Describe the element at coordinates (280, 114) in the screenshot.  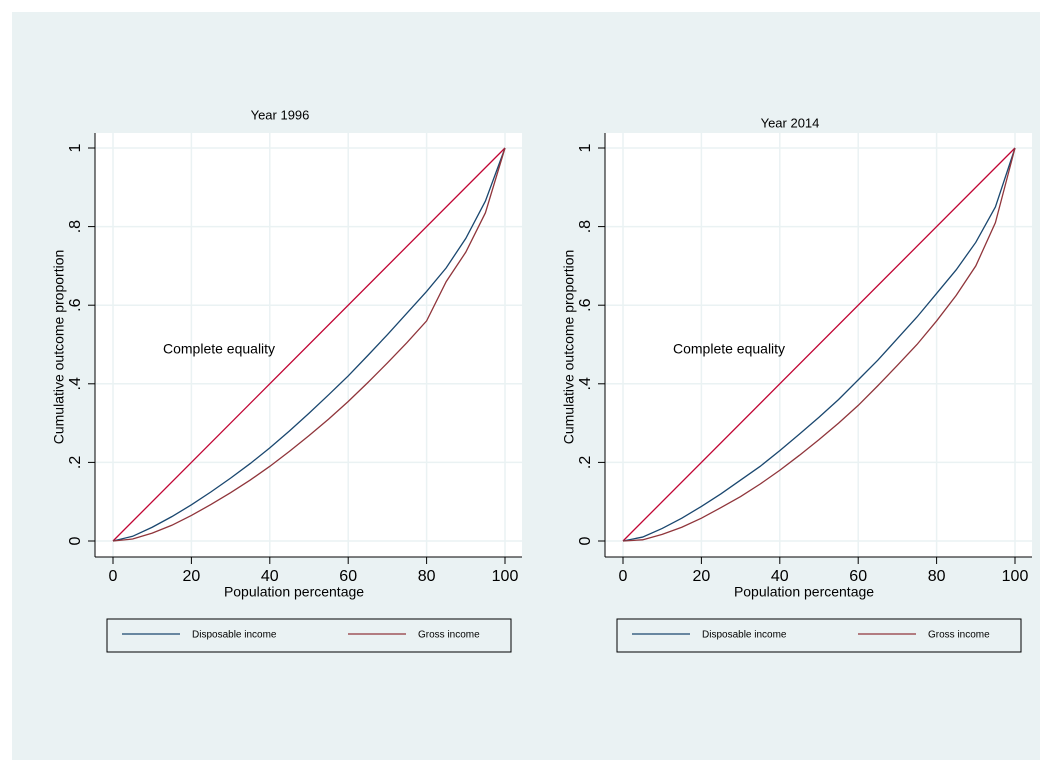
I see `chart-title: Year 1996` at that location.